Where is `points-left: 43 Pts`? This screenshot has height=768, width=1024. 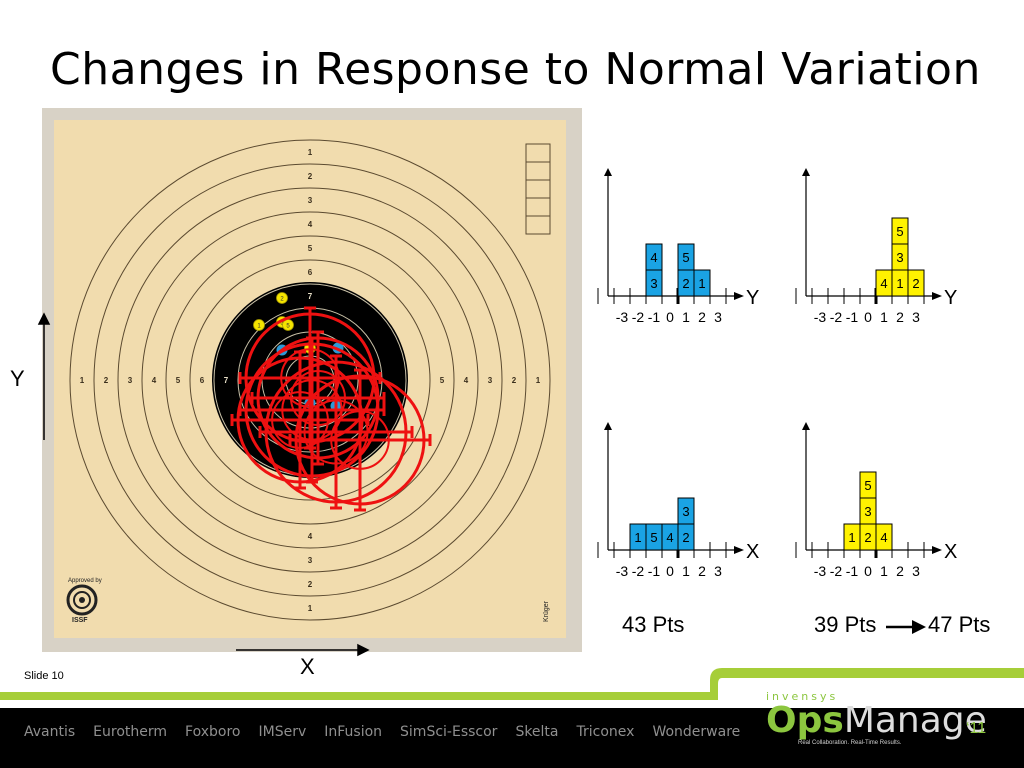
points-left: 43 Pts is located at coordinates (653, 624).